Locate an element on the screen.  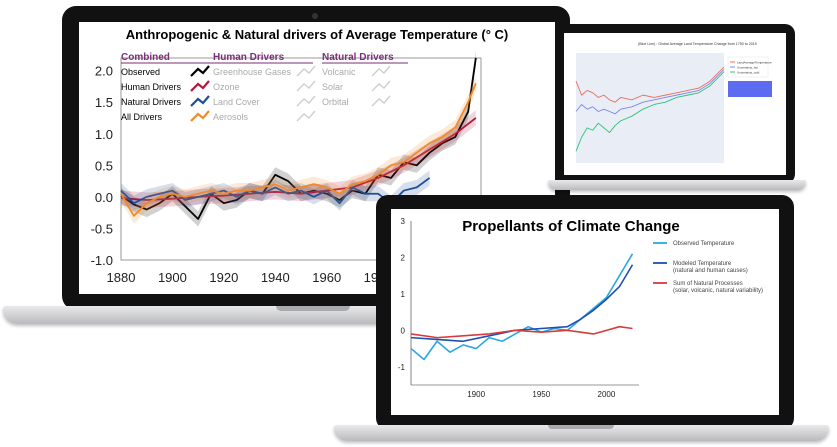
chart-title: Propellants of Climate Change is located at coordinates (571, 226).